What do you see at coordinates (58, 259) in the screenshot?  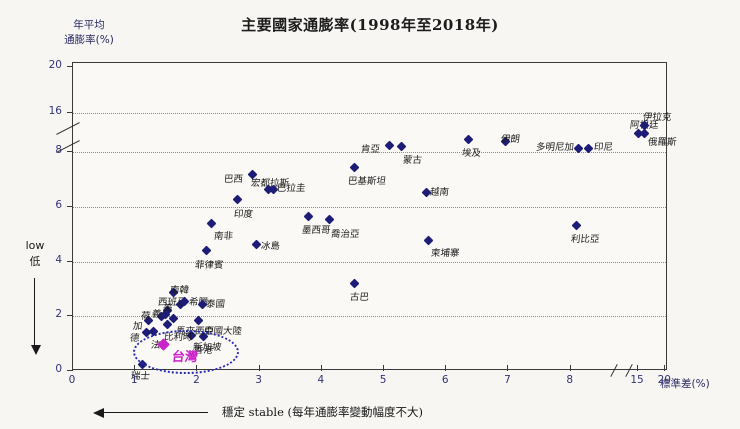 I see `y-tick-label: 4` at bounding box center [58, 259].